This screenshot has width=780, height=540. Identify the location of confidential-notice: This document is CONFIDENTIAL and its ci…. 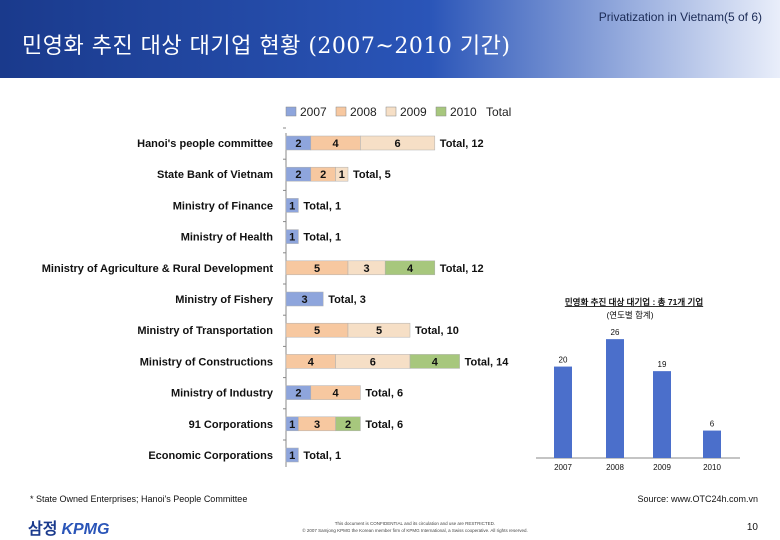
(415, 527).